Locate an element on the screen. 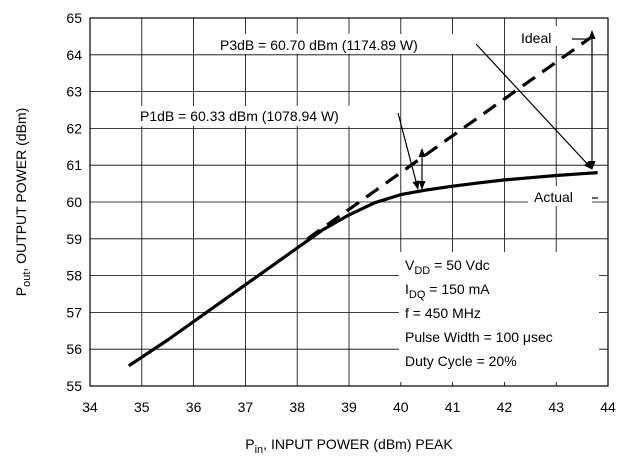  y-axis-title: Pout, OUTPUT POWER (dBm) is located at coordinates (23, 202).